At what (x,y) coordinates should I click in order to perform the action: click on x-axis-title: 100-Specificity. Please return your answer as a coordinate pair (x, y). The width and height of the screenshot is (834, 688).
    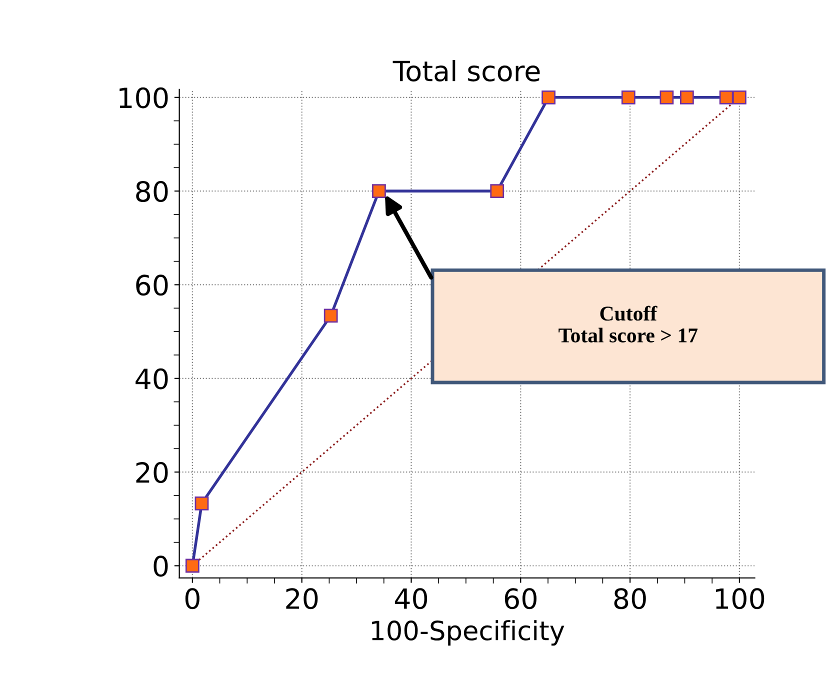
    Looking at the image, I should click on (468, 633).